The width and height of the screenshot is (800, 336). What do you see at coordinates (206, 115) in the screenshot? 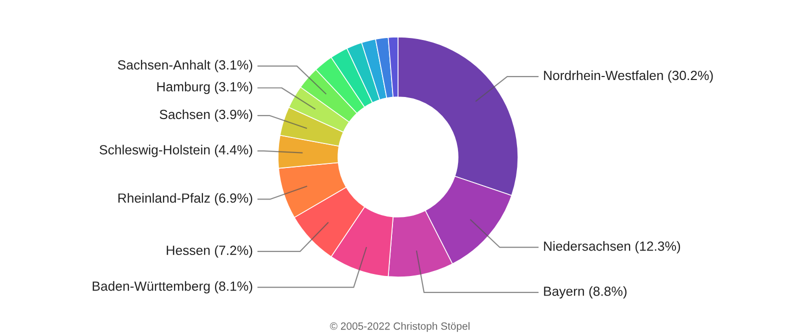
I see `slice-label: Sachsen (3.9%)` at bounding box center [206, 115].